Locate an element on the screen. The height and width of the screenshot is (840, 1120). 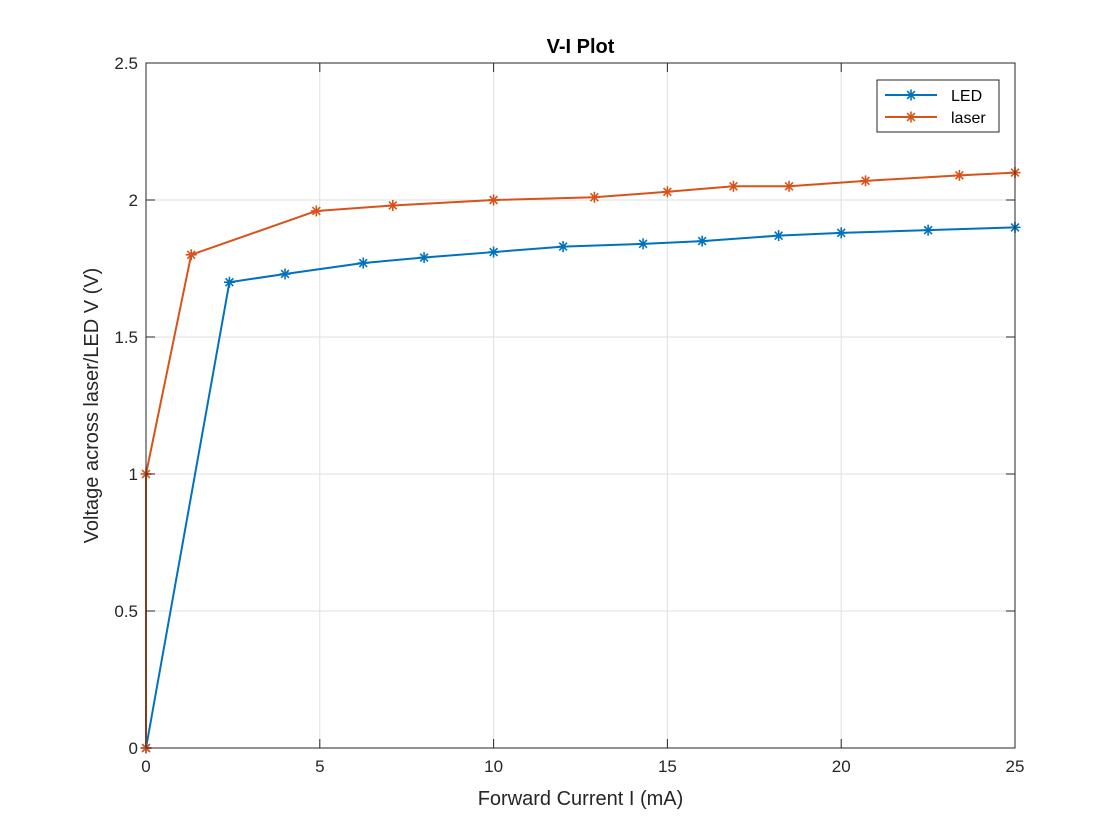
legend-marker-laser is located at coordinates (911, 117).